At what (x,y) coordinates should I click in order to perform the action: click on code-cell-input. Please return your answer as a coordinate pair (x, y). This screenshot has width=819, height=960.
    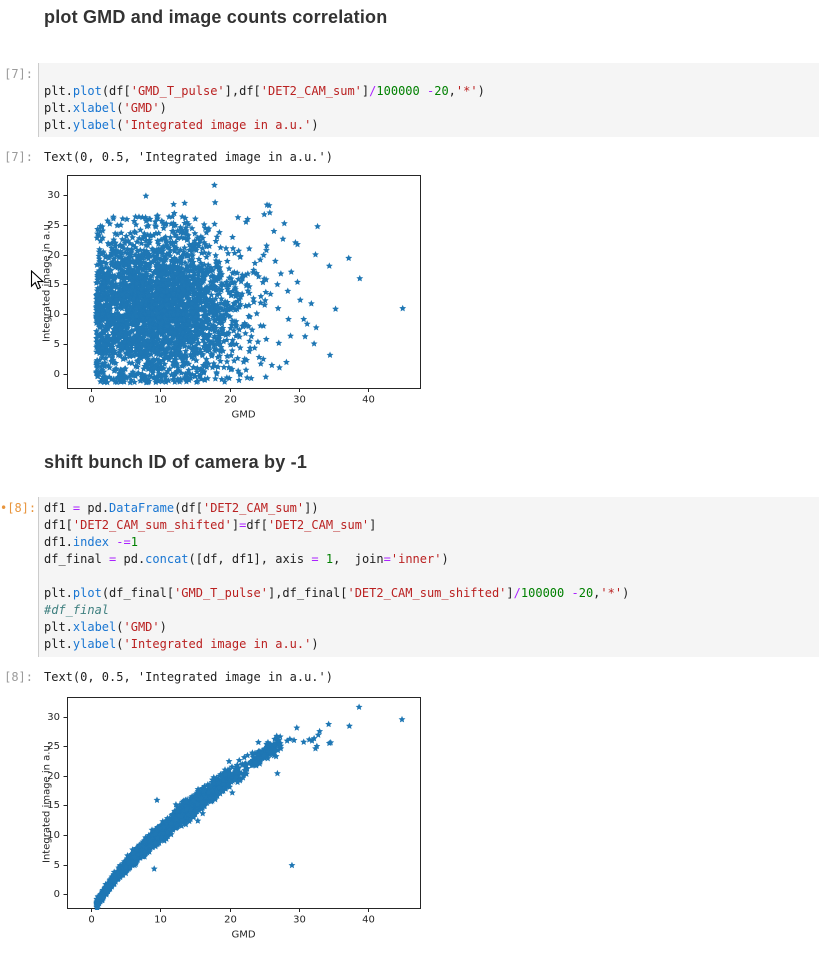
    Looking at the image, I should click on (428, 100).